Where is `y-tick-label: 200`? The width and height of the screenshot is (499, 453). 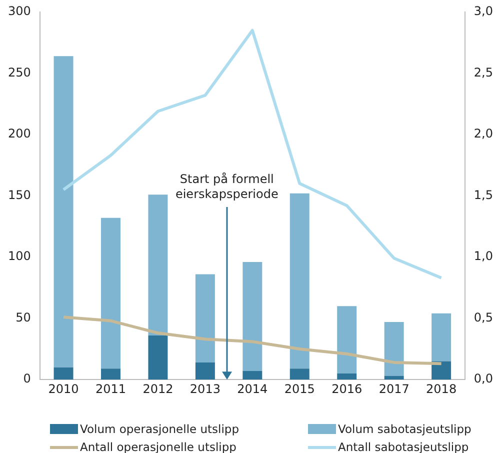
y-tick-label: 200 is located at coordinates (19, 133).